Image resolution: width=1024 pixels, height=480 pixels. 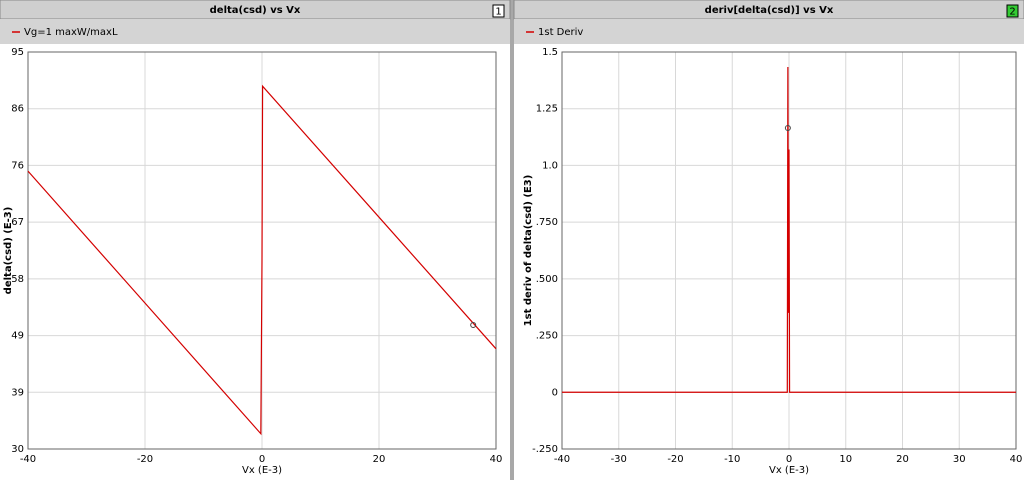 What do you see at coordinates (732, 459) in the screenshot?
I see `x-tick-label: -10` at bounding box center [732, 459].